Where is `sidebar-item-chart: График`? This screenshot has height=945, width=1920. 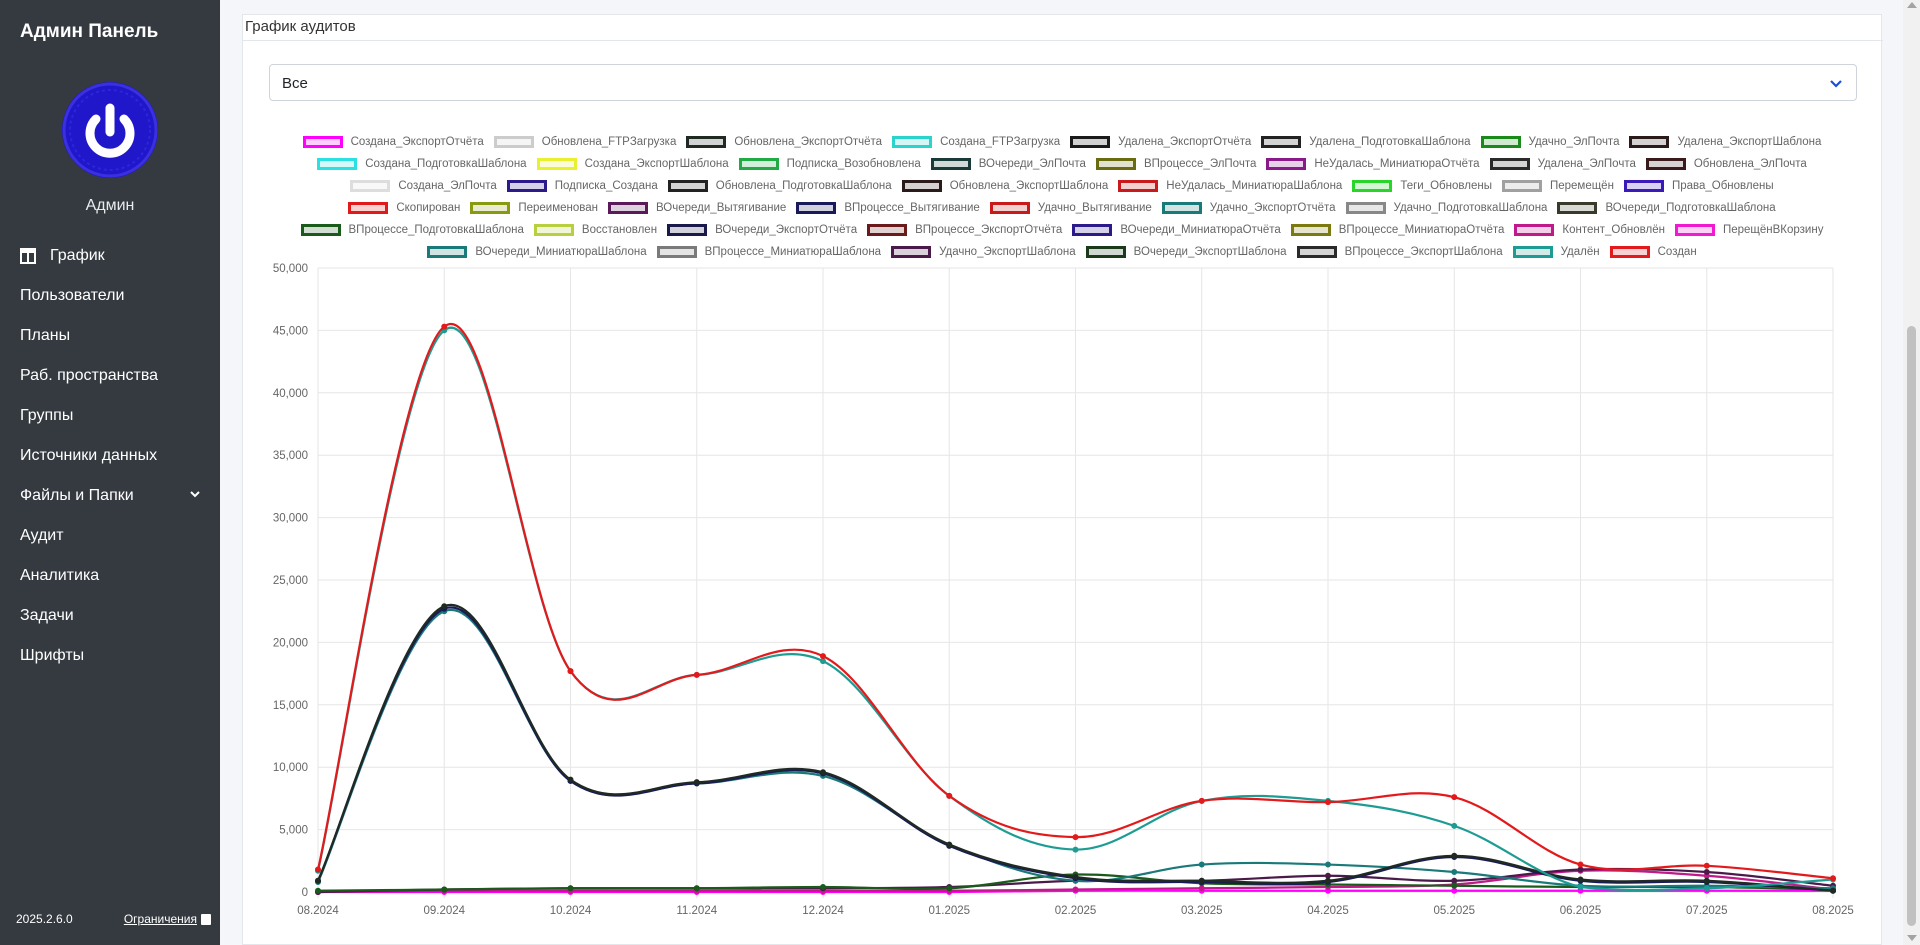 sidebar-item-chart: График is located at coordinates (110, 256).